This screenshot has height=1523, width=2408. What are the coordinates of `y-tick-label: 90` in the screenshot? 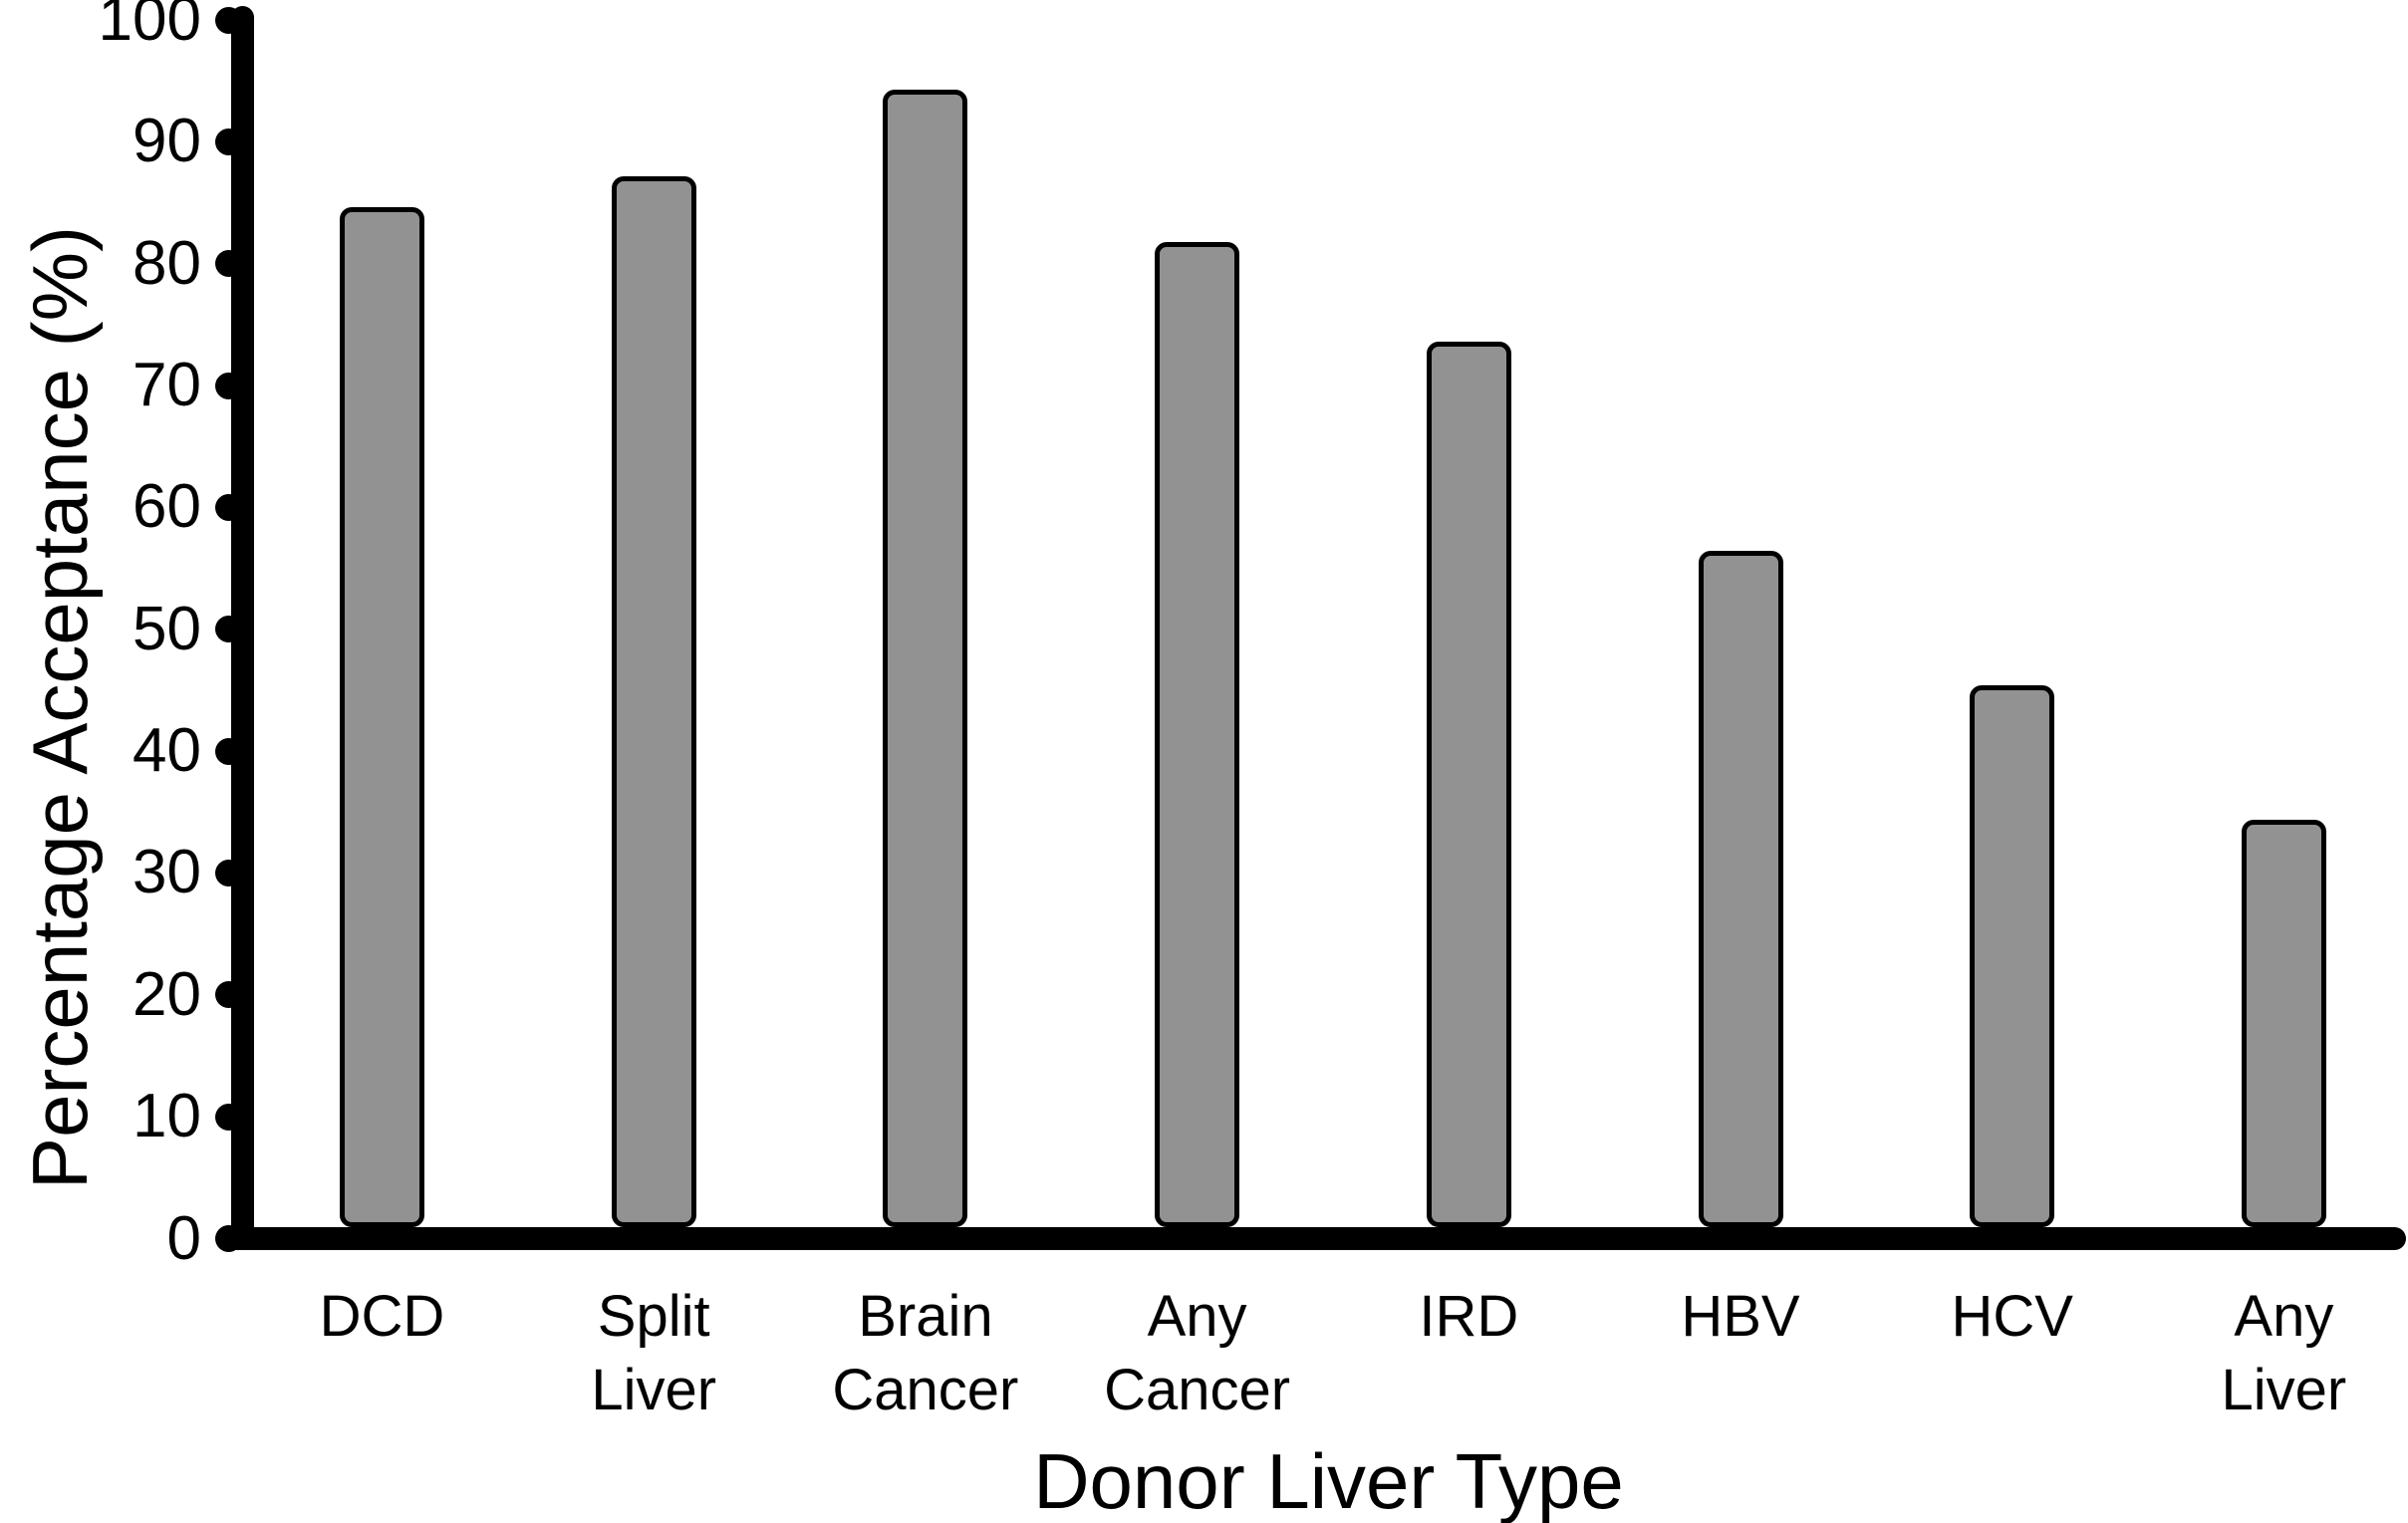 It's located at (167, 141).